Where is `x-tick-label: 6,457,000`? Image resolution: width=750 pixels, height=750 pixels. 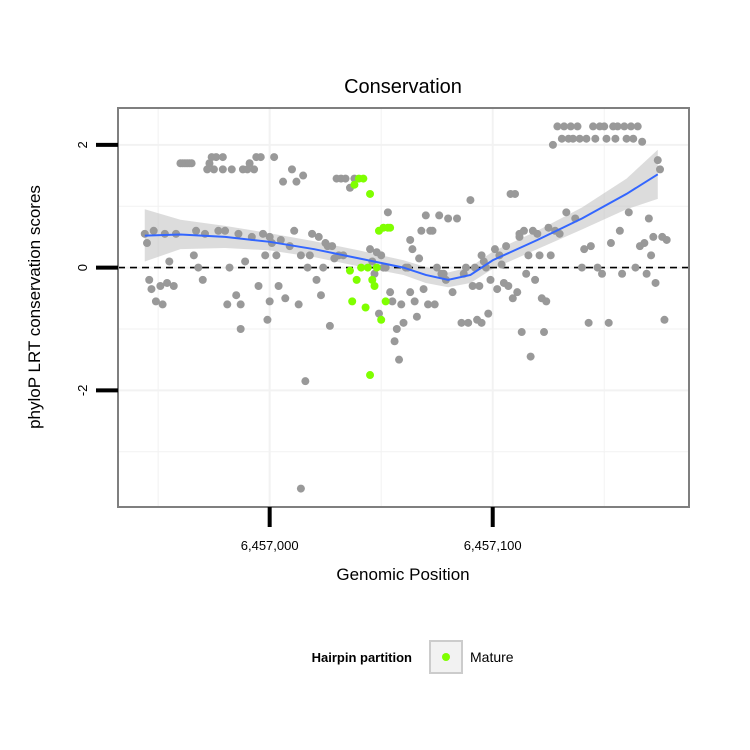 x-tick-label: 6,457,000 is located at coordinates (270, 545).